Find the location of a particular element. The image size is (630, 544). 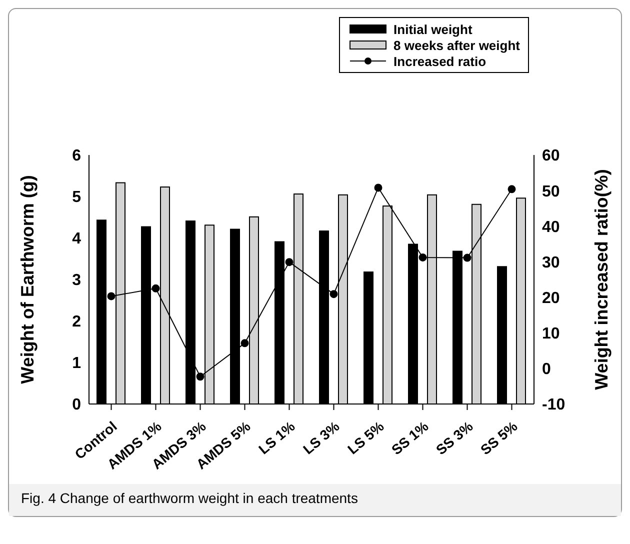

y-tick-label: 6 is located at coordinates (77, 156).